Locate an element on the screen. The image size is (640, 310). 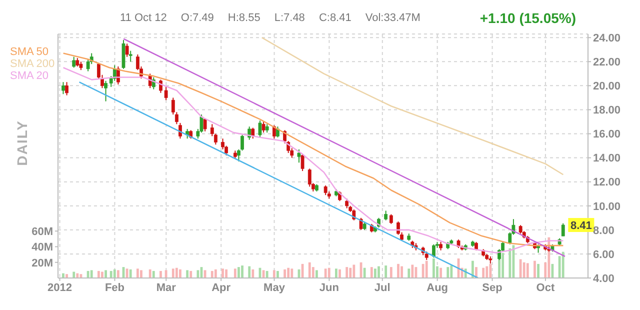
y-tick-label: 22.00 is located at coordinates (607, 62).